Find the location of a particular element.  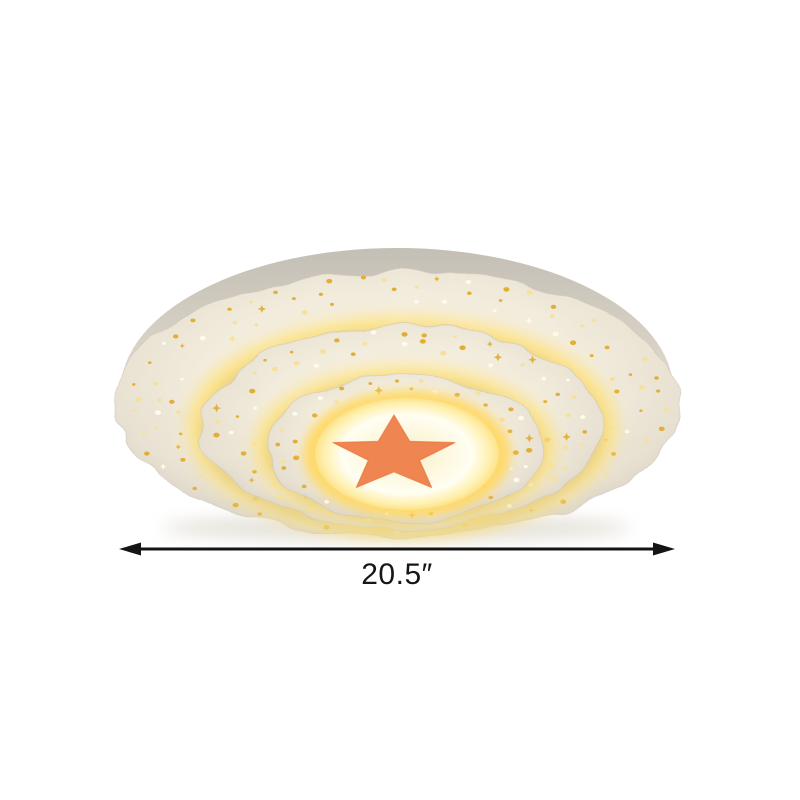

dimension-label: 20.5″ is located at coordinates (397, 574).